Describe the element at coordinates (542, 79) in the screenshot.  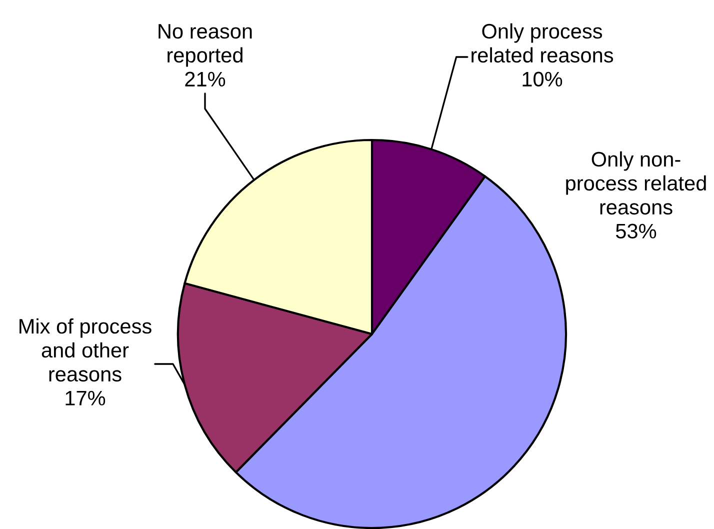
I see `data-label: 10%` at that location.